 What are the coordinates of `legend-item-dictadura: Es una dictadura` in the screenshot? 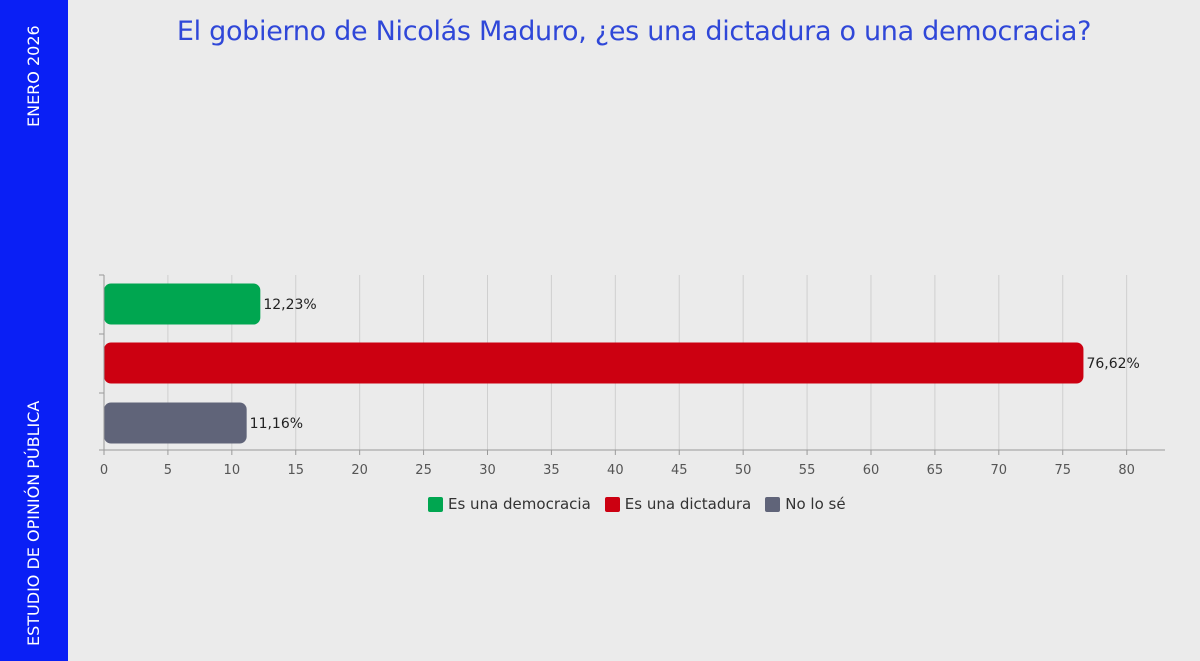 It's located at (678, 504).